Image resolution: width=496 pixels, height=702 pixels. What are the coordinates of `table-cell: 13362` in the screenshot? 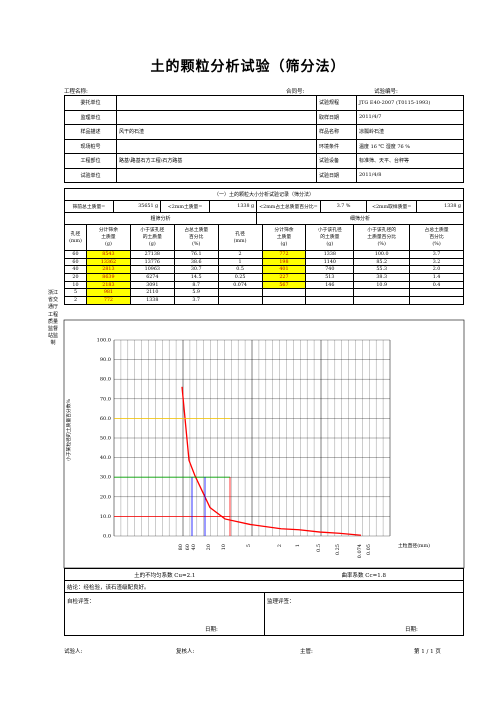 It's located at (108, 262).